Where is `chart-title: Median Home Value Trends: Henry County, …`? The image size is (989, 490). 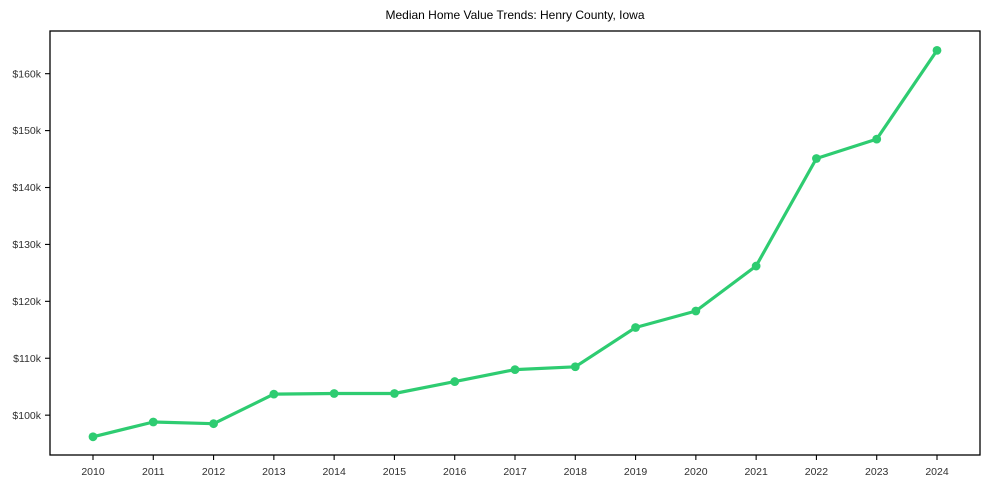 chart-title: Median Home Value Trends: Henry County, … is located at coordinates (515, 15).